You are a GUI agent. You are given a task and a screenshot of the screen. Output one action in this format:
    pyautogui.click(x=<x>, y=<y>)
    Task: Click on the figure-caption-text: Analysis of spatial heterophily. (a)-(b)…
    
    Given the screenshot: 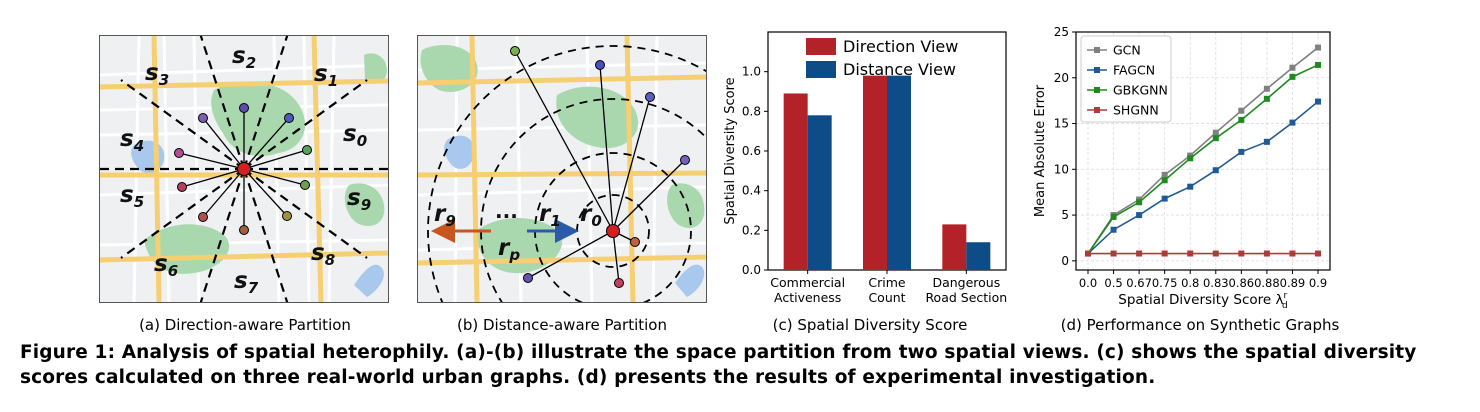 What is the action you would take?
    pyautogui.click(x=718, y=365)
    